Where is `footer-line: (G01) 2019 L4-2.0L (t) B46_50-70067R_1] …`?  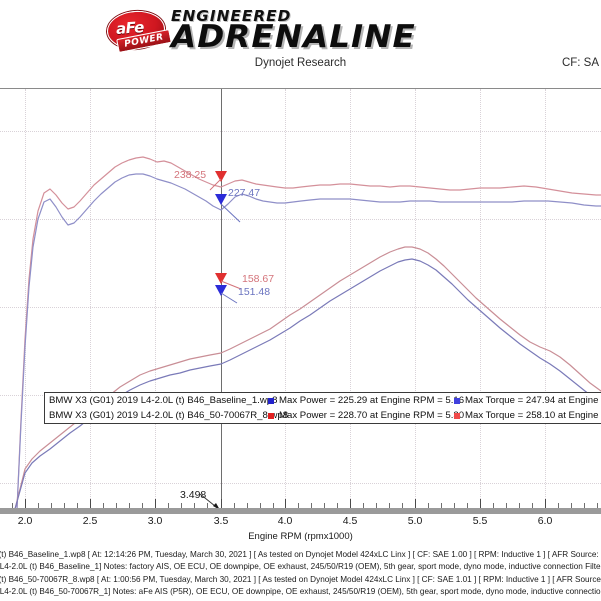
footer-line: (G01) 2019 L4-2.0L (t) B46_50-70067R_1] … is located at coordinates (300, 591).